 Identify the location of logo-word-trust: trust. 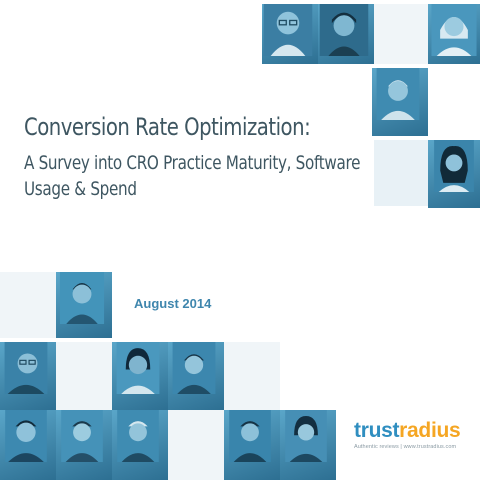
(377, 430).